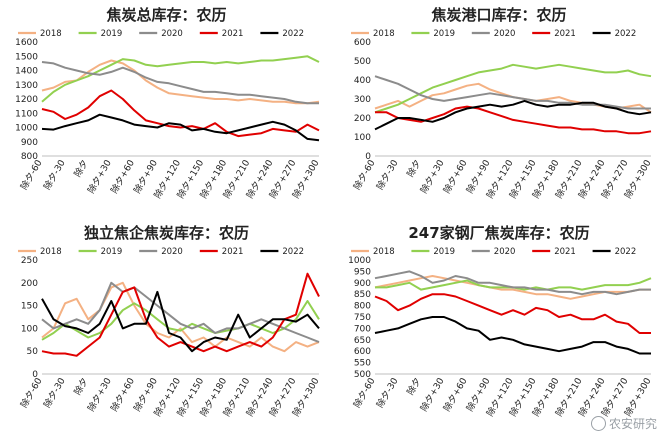 The height and width of the screenshot is (440, 665). What do you see at coordinates (362, 318) in the screenshot?
I see `y-tick-label: 750` at bounding box center [362, 318].